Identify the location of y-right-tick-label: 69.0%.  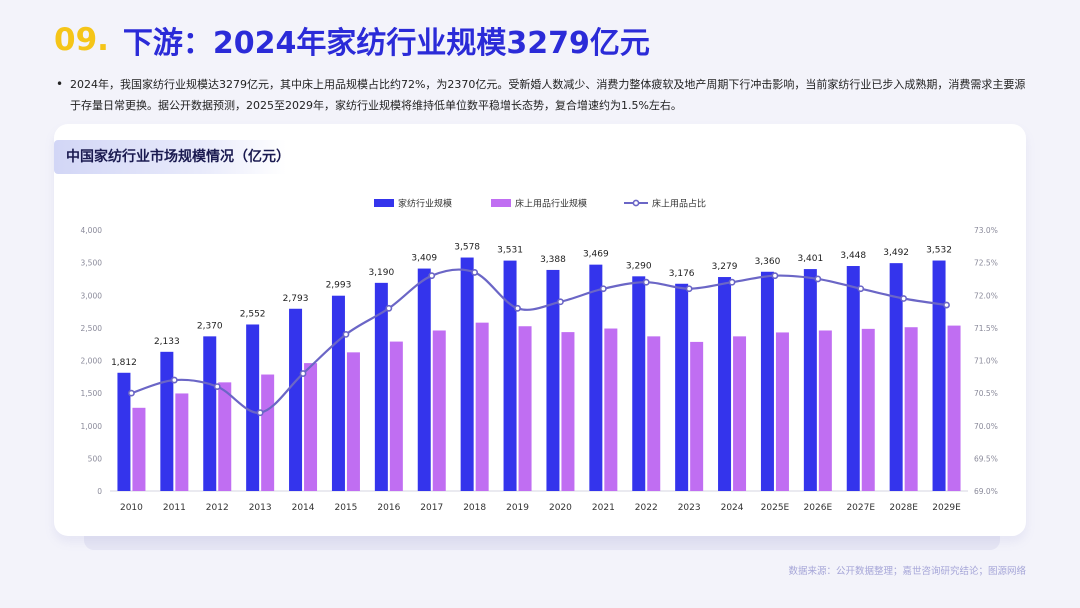
(986, 491).